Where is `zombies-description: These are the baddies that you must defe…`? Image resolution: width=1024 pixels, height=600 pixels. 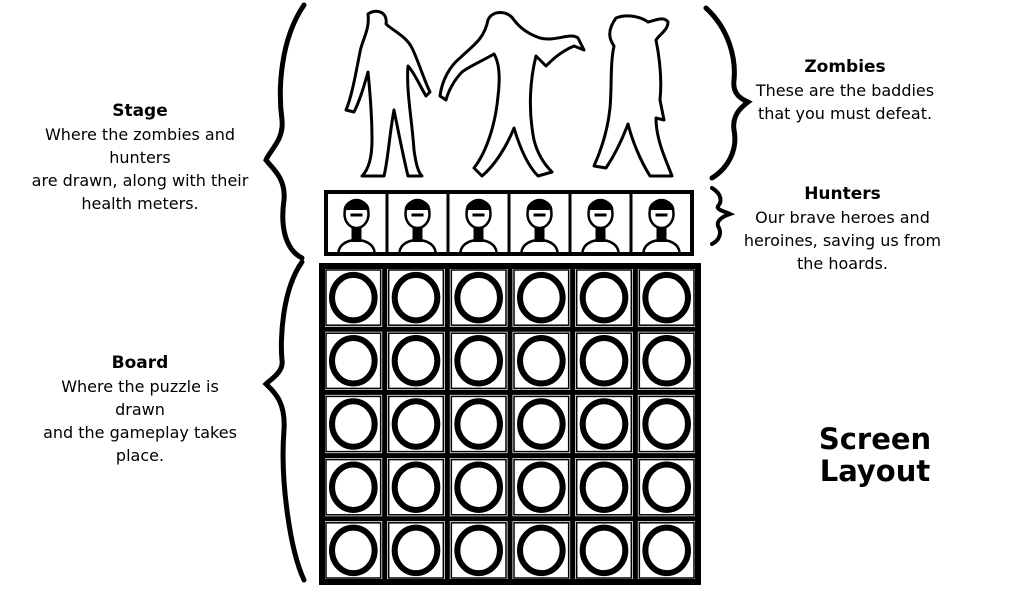 zombies-description: These are the baddies that you must defe… is located at coordinates (845, 102).